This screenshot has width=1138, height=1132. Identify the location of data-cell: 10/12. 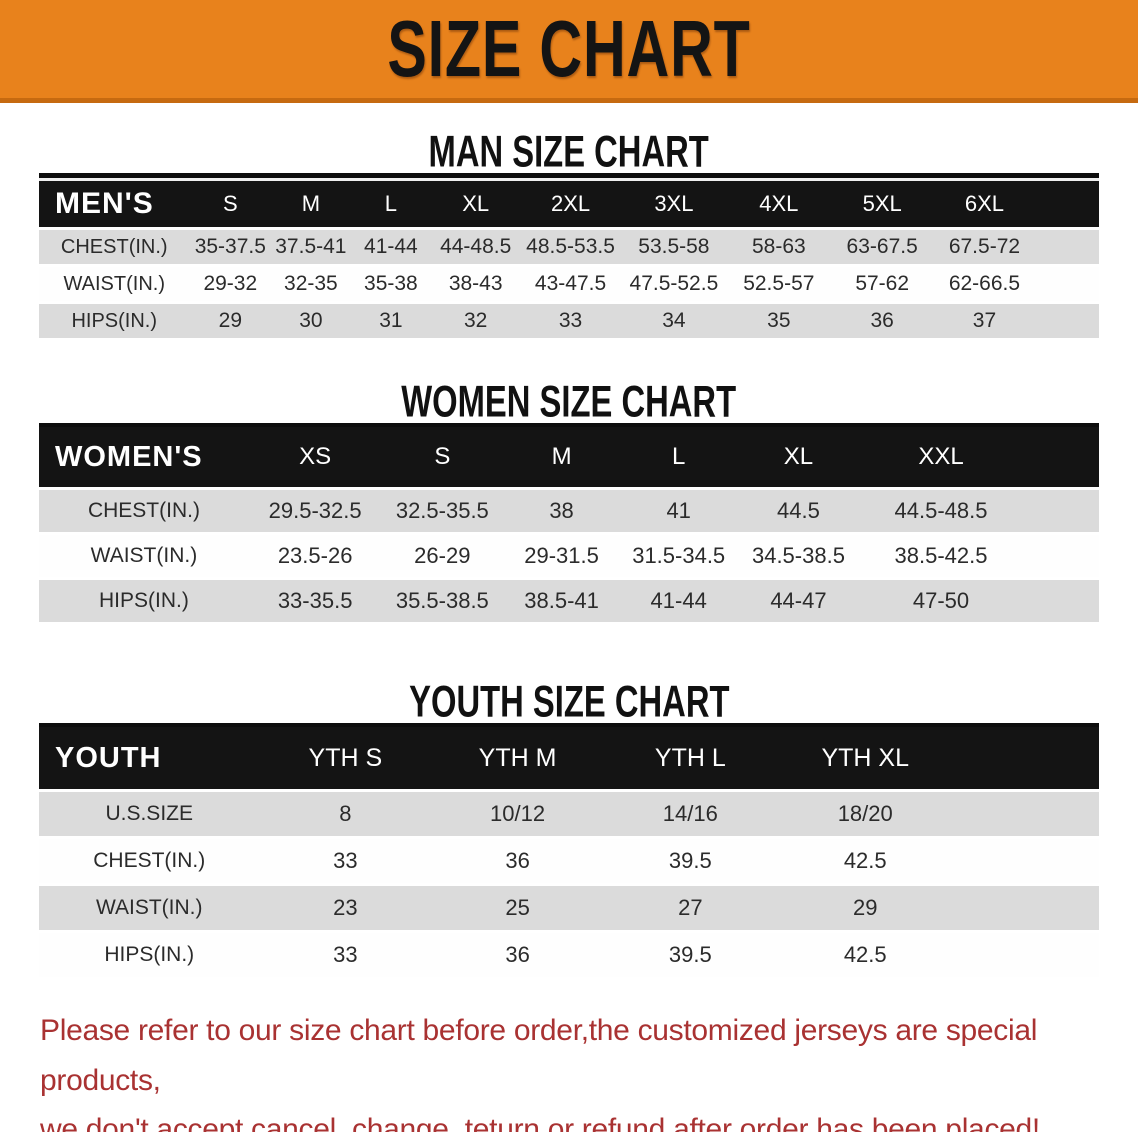
(517, 815).